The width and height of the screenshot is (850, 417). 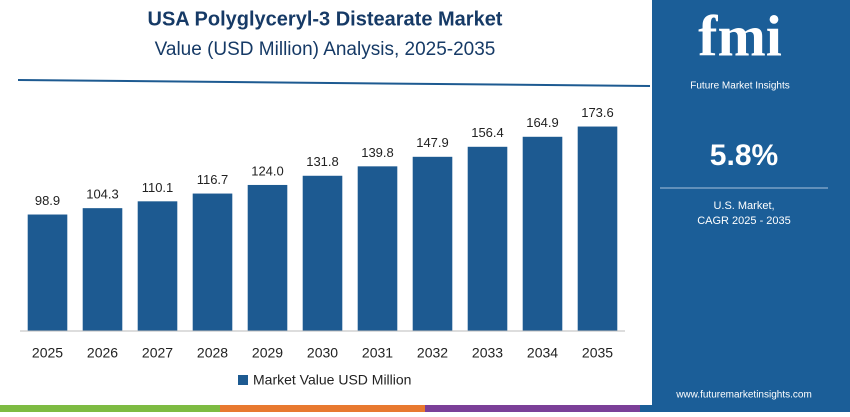 I want to click on x-tick-label: 2028, so click(x=212, y=353).